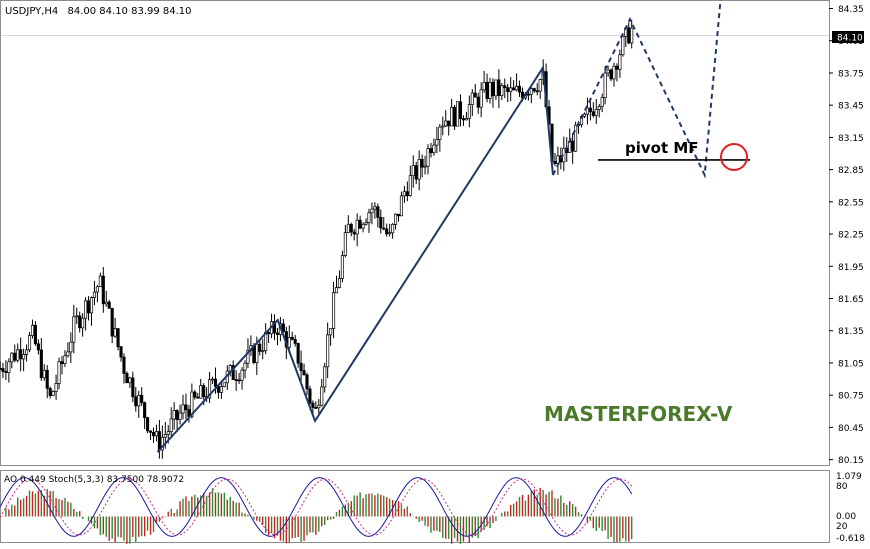  I want to click on price-tick-label: 82.85, so click(851, 171).